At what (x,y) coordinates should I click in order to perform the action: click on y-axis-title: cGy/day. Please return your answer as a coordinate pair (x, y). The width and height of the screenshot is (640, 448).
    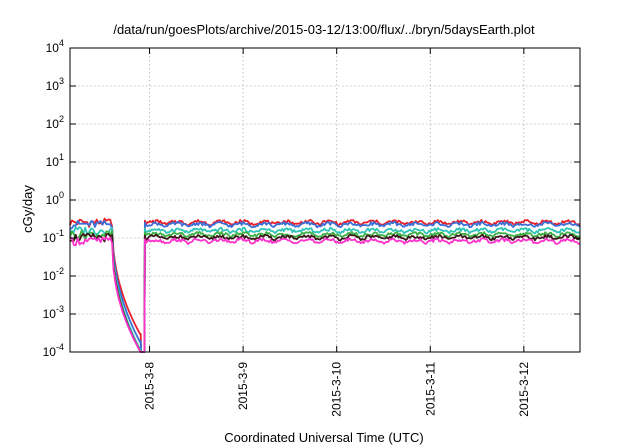
    Looking at the image, I should click on (27, 209).